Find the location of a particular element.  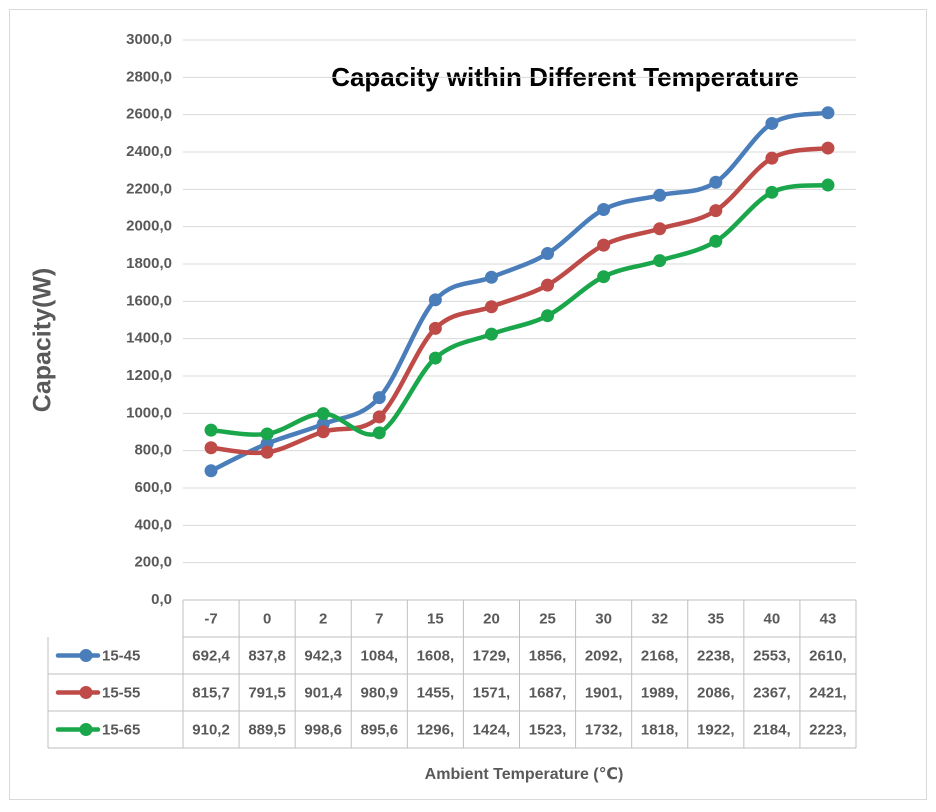

x-axis-label: Ambient Temperature (℃) is located at coordinates (524, 774).